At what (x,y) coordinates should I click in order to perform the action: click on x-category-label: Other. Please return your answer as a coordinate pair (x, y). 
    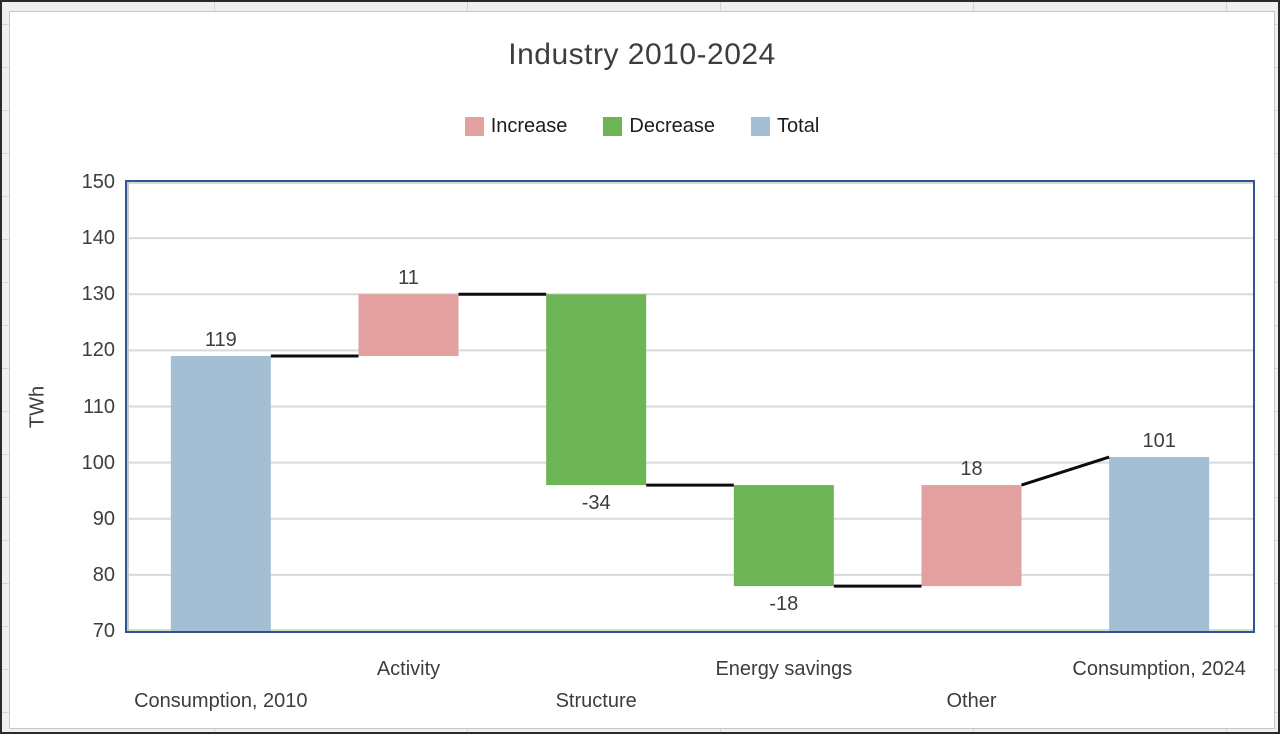
    Looking at the image, I should click on (971, 701).